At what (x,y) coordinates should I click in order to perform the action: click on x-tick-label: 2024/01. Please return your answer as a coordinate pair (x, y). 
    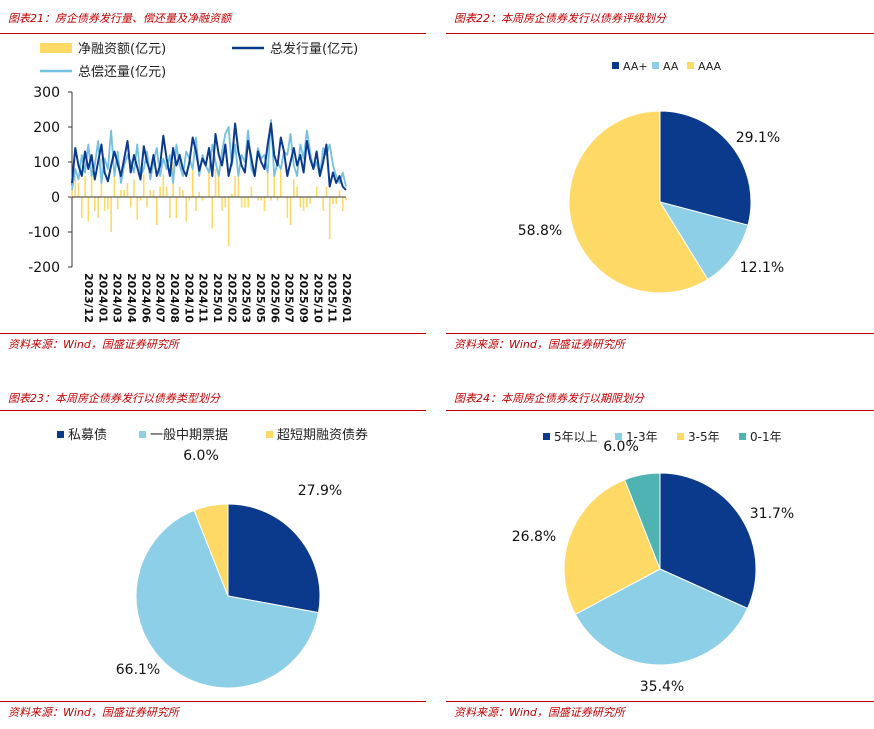
    Looking at the image, I should click on (102, 298).